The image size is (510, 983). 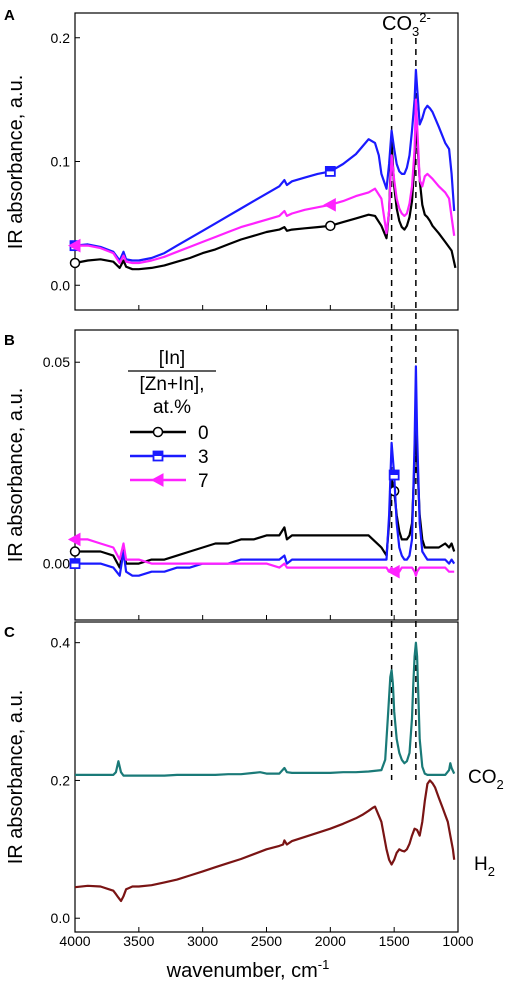 I want to click on y-tick-label: 0.00, so click(x=56, y=564).